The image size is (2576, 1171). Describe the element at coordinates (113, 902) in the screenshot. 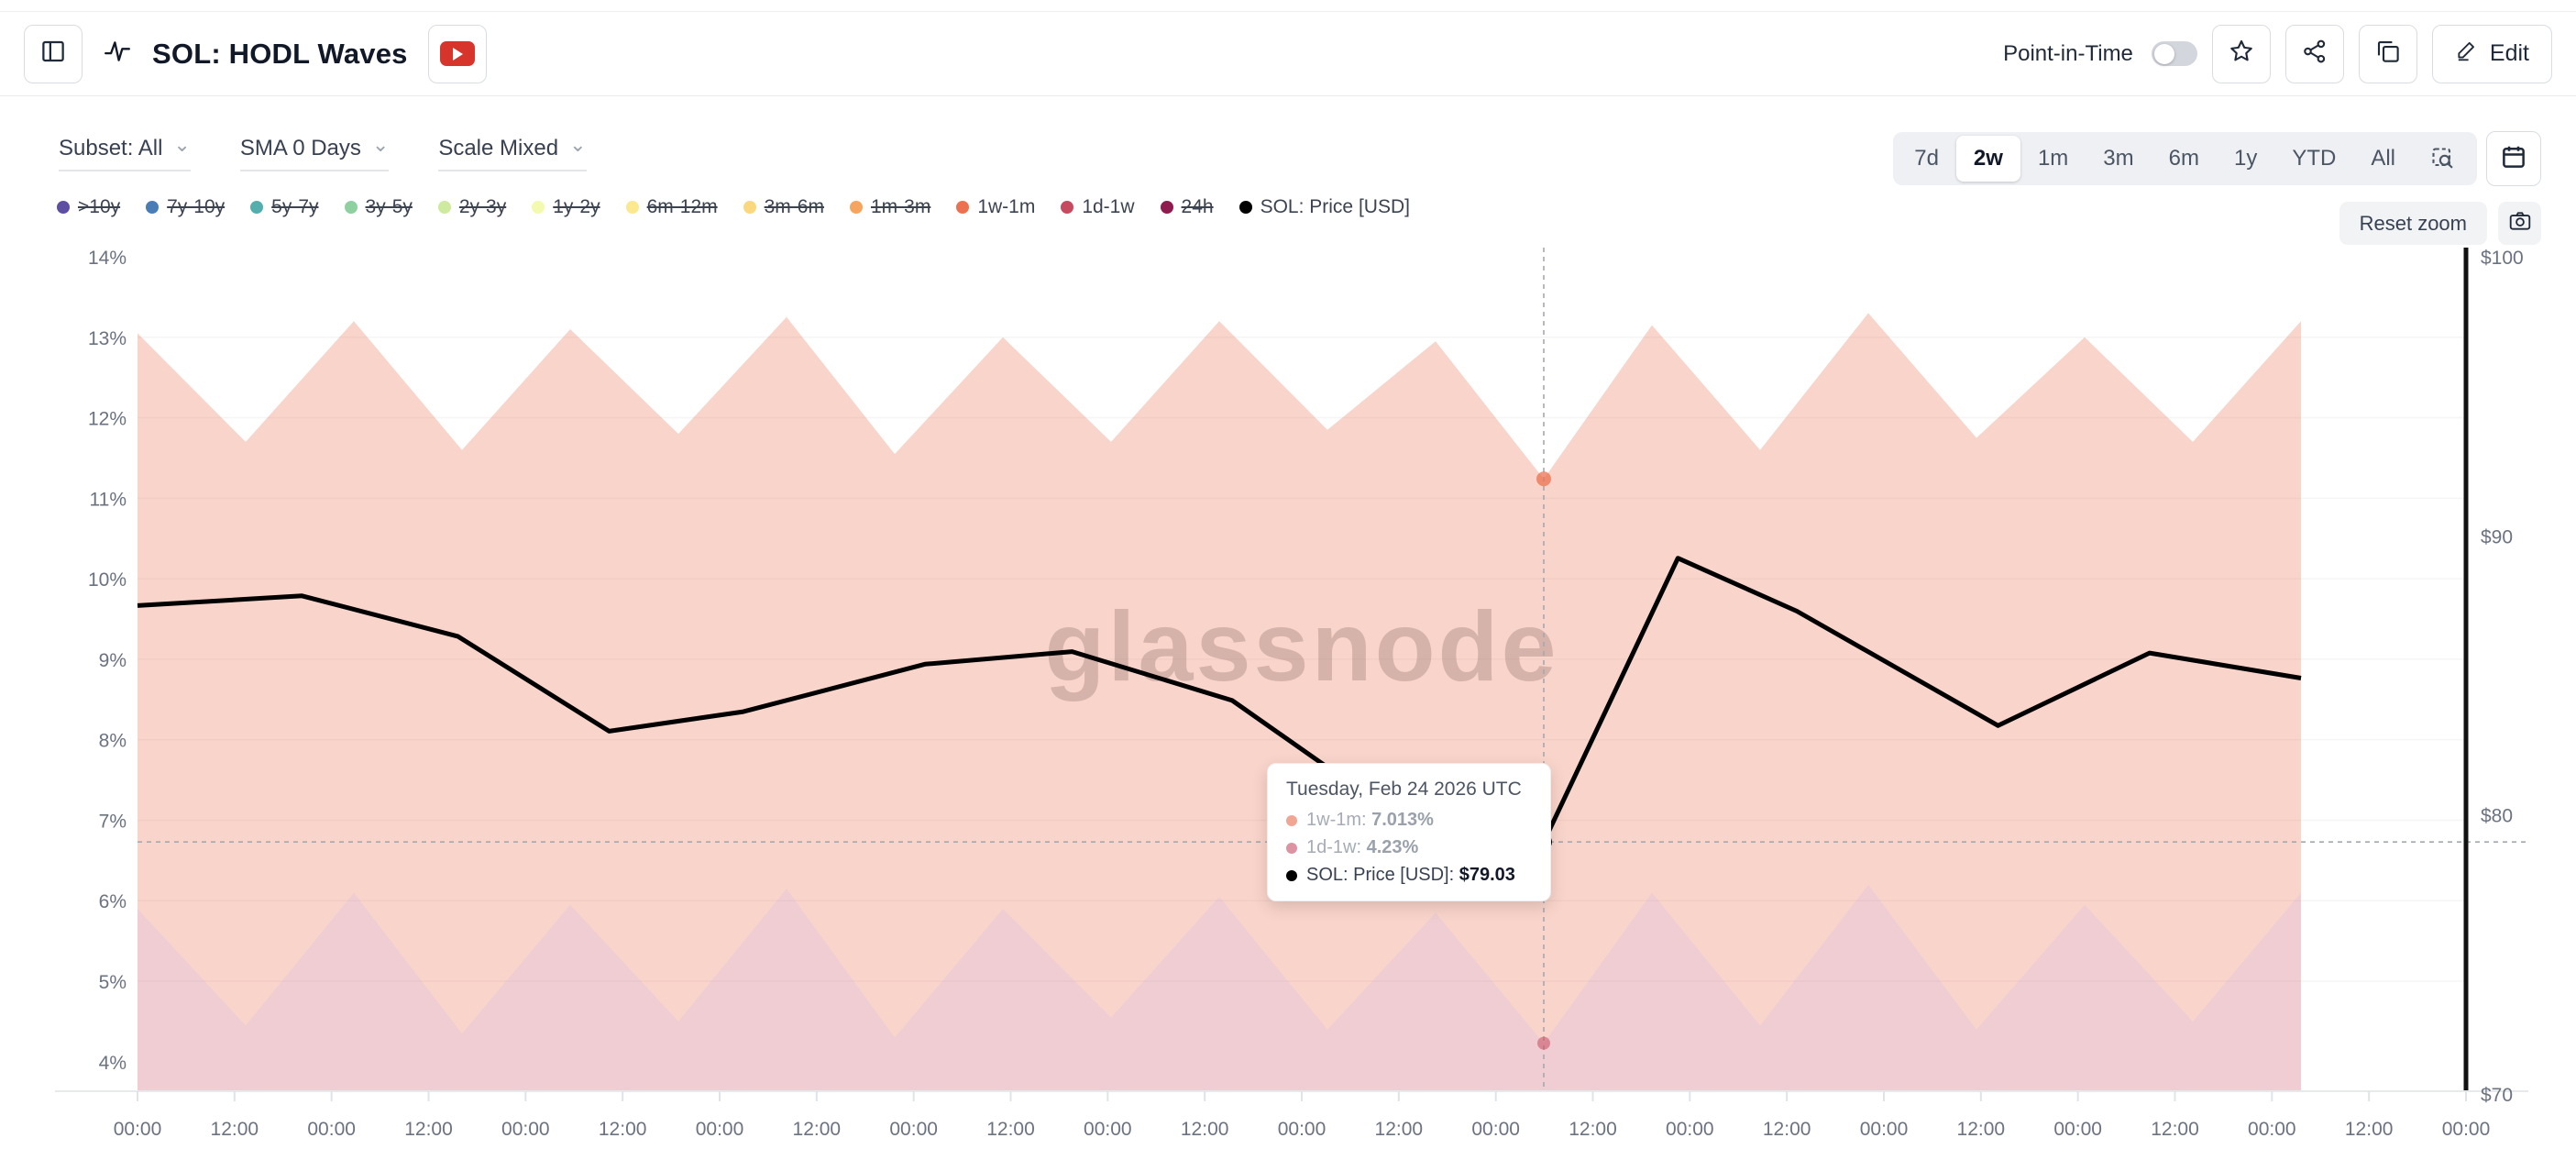

I see `pct-axis-label: 6%` at that location.